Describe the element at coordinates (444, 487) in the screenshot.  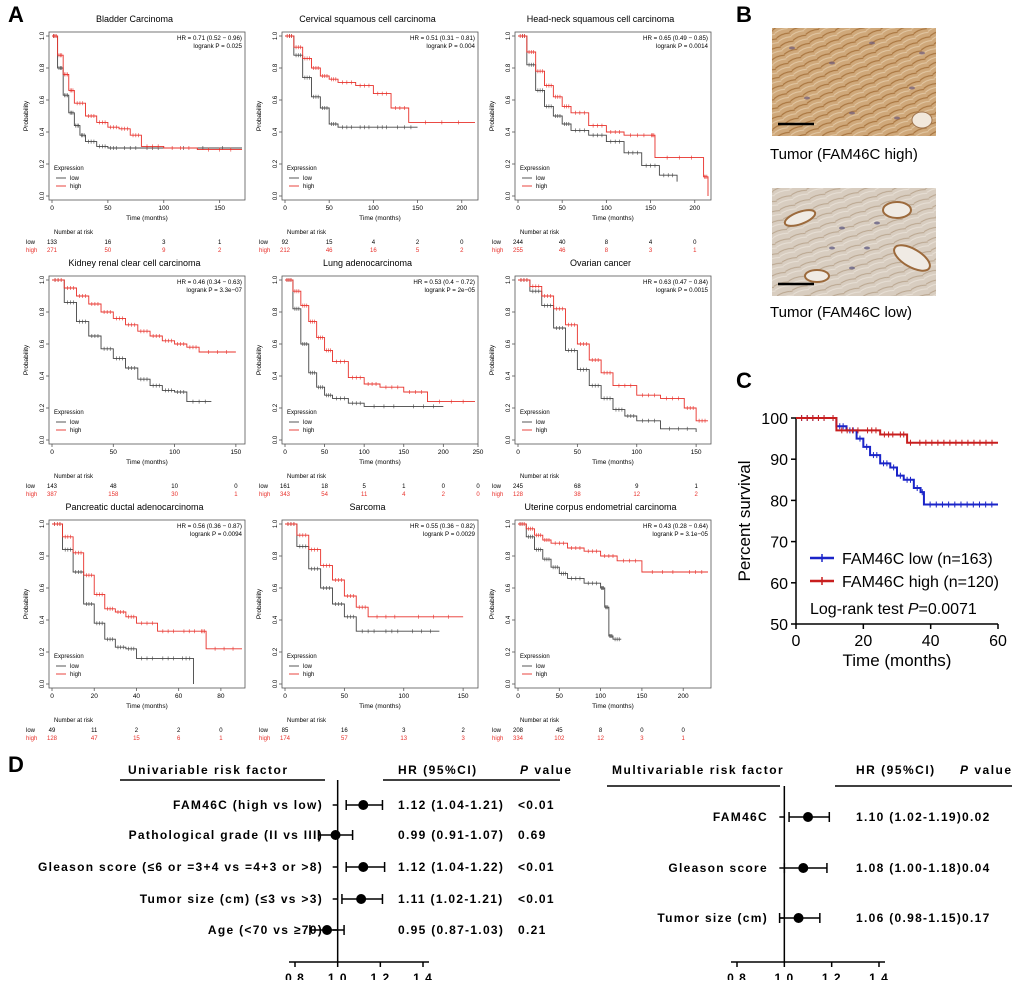
I see `risk-low-value: 0` at that location.